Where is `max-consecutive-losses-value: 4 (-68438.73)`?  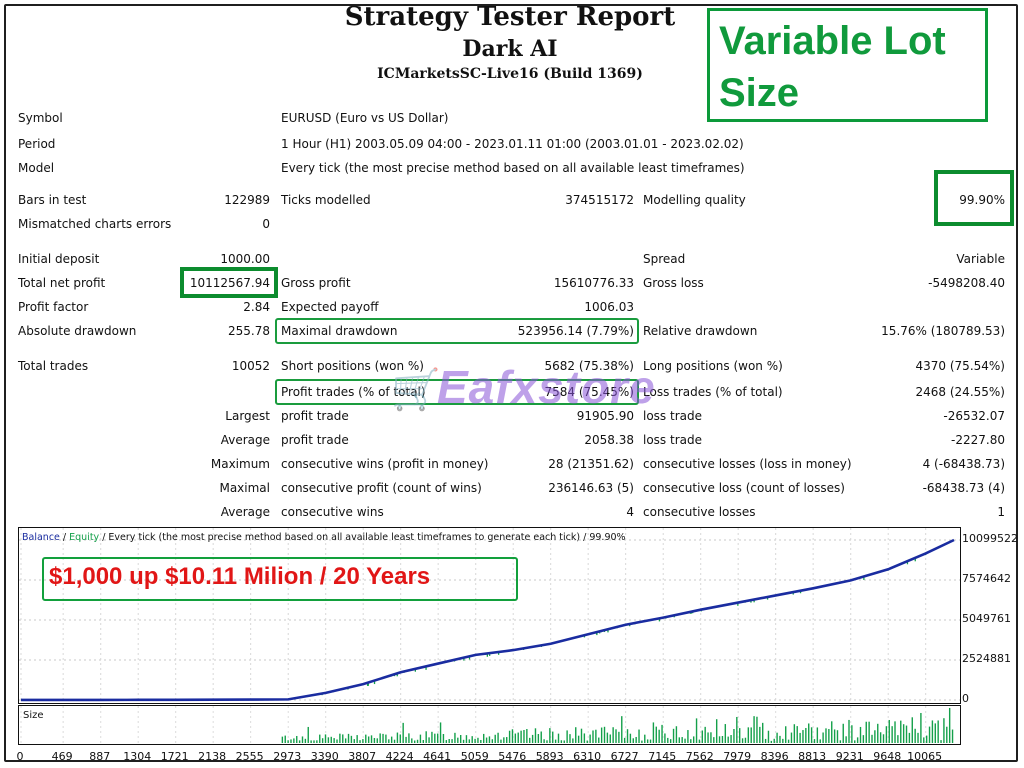
max-consecutive-losses-value: 4 (-68438.73) is located at coordinates (963, 464).